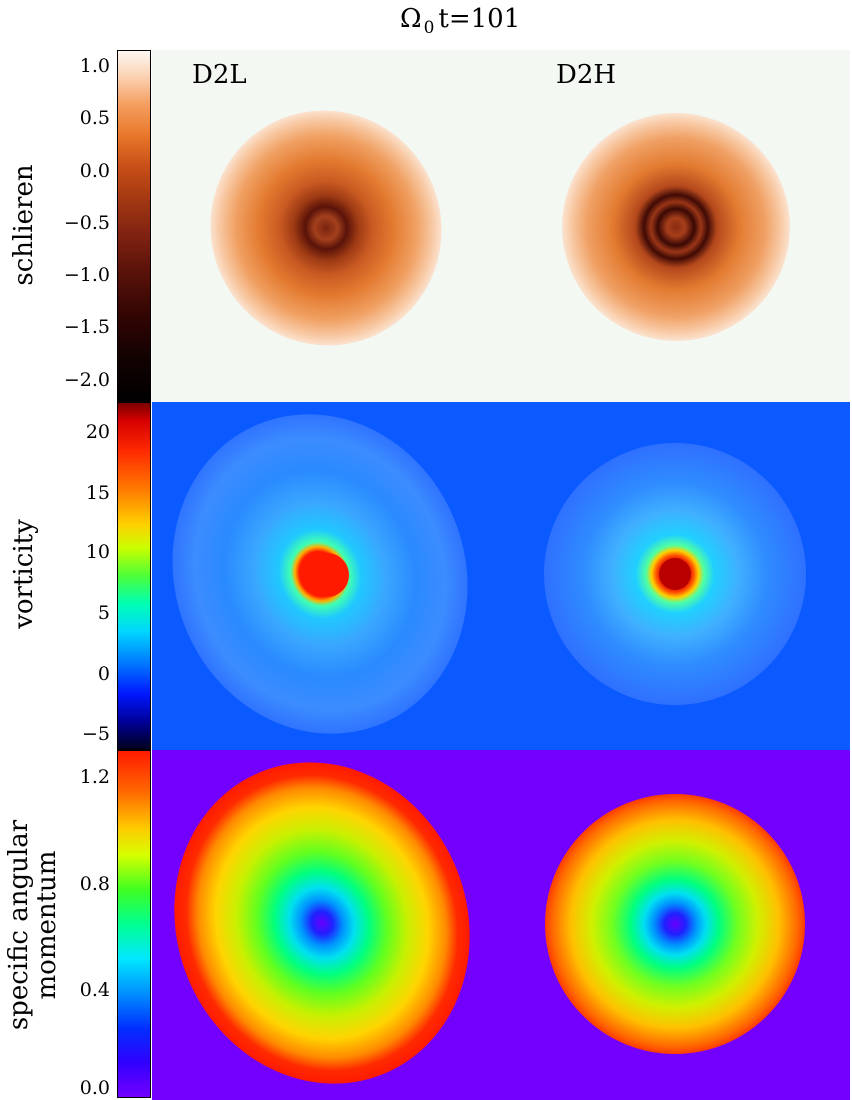  I want to click on vorticity-disk-d2l, so click(333, 576).